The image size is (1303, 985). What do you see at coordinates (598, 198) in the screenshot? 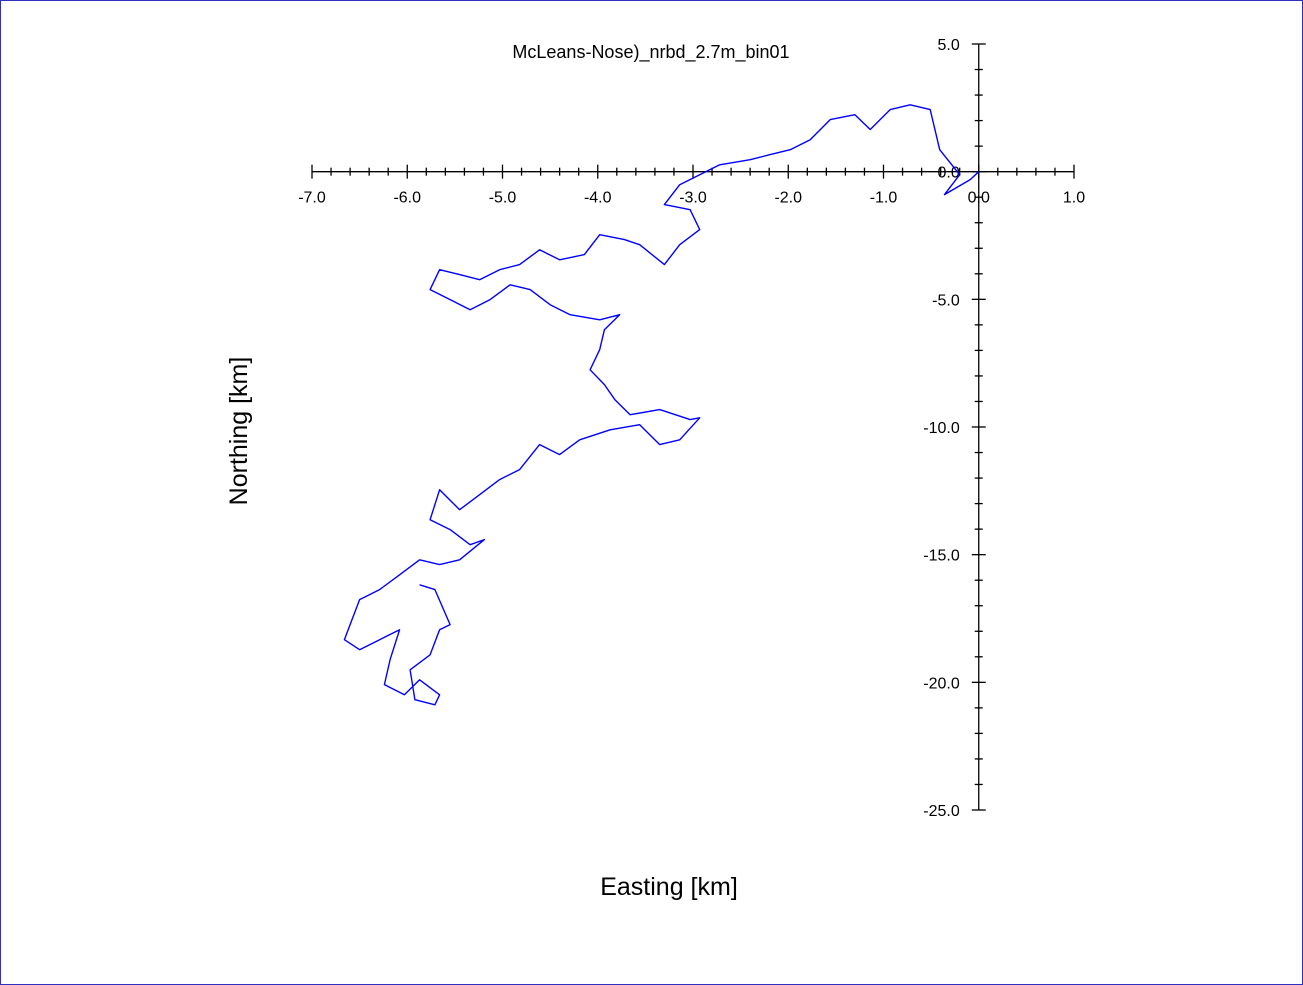
I see `x-tick-label: -4.0` at bounding box center [598, 198].